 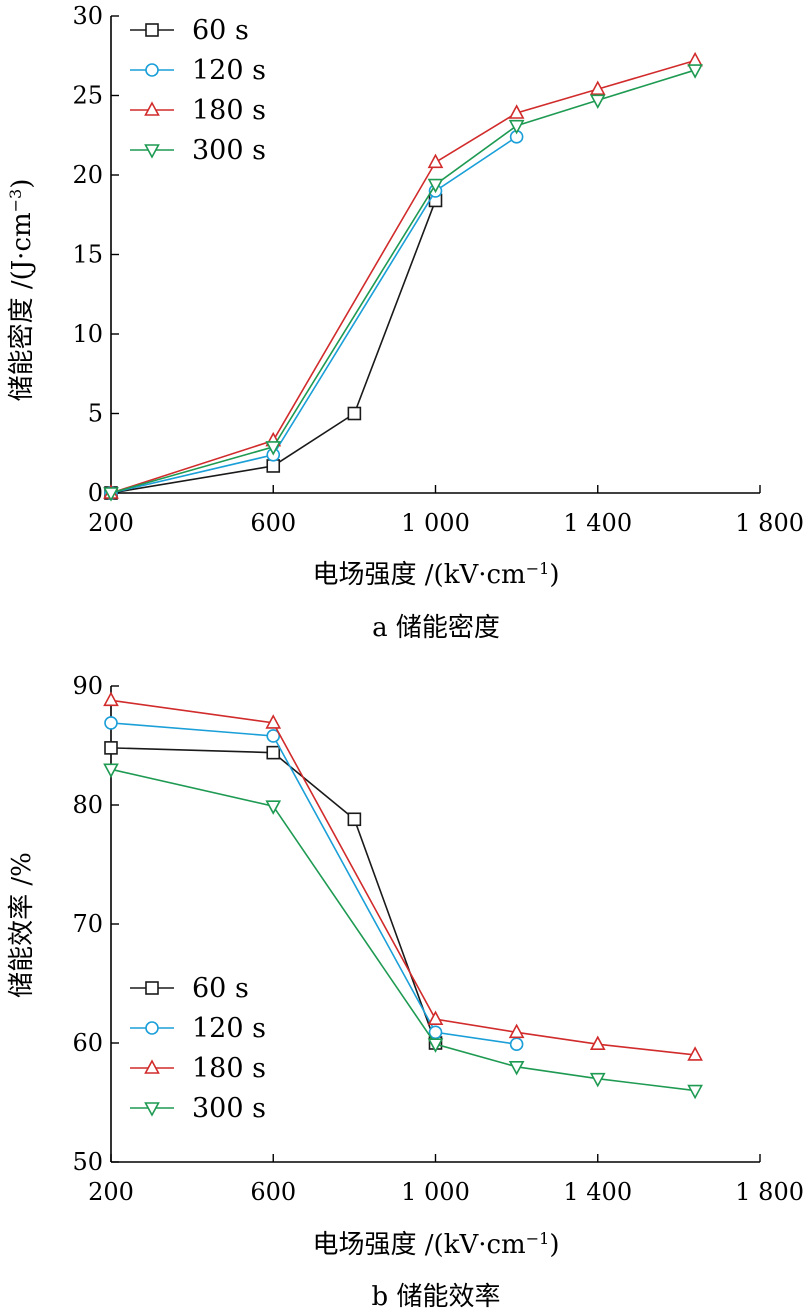 I want to click on y-tick-label: 15, so click(x=87, y=255).